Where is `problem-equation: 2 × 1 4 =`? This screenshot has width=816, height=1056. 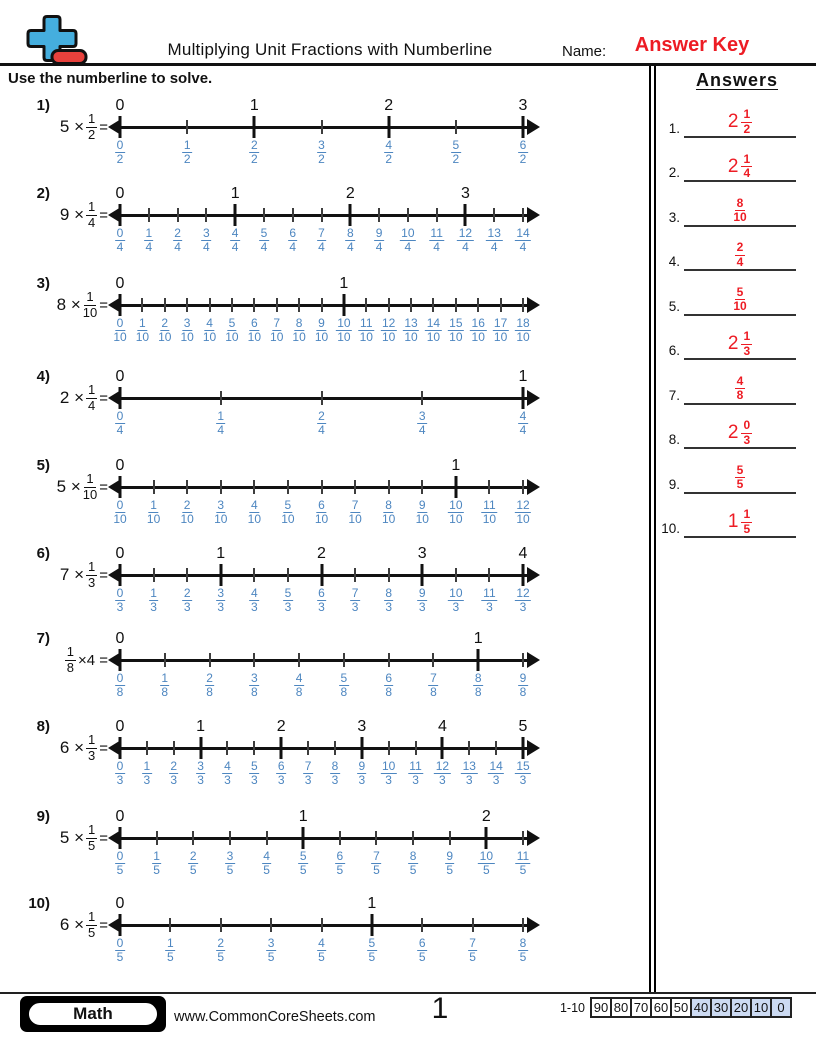 problem-equation: 2 × 1 4 = is located at coordinates (73, 398).